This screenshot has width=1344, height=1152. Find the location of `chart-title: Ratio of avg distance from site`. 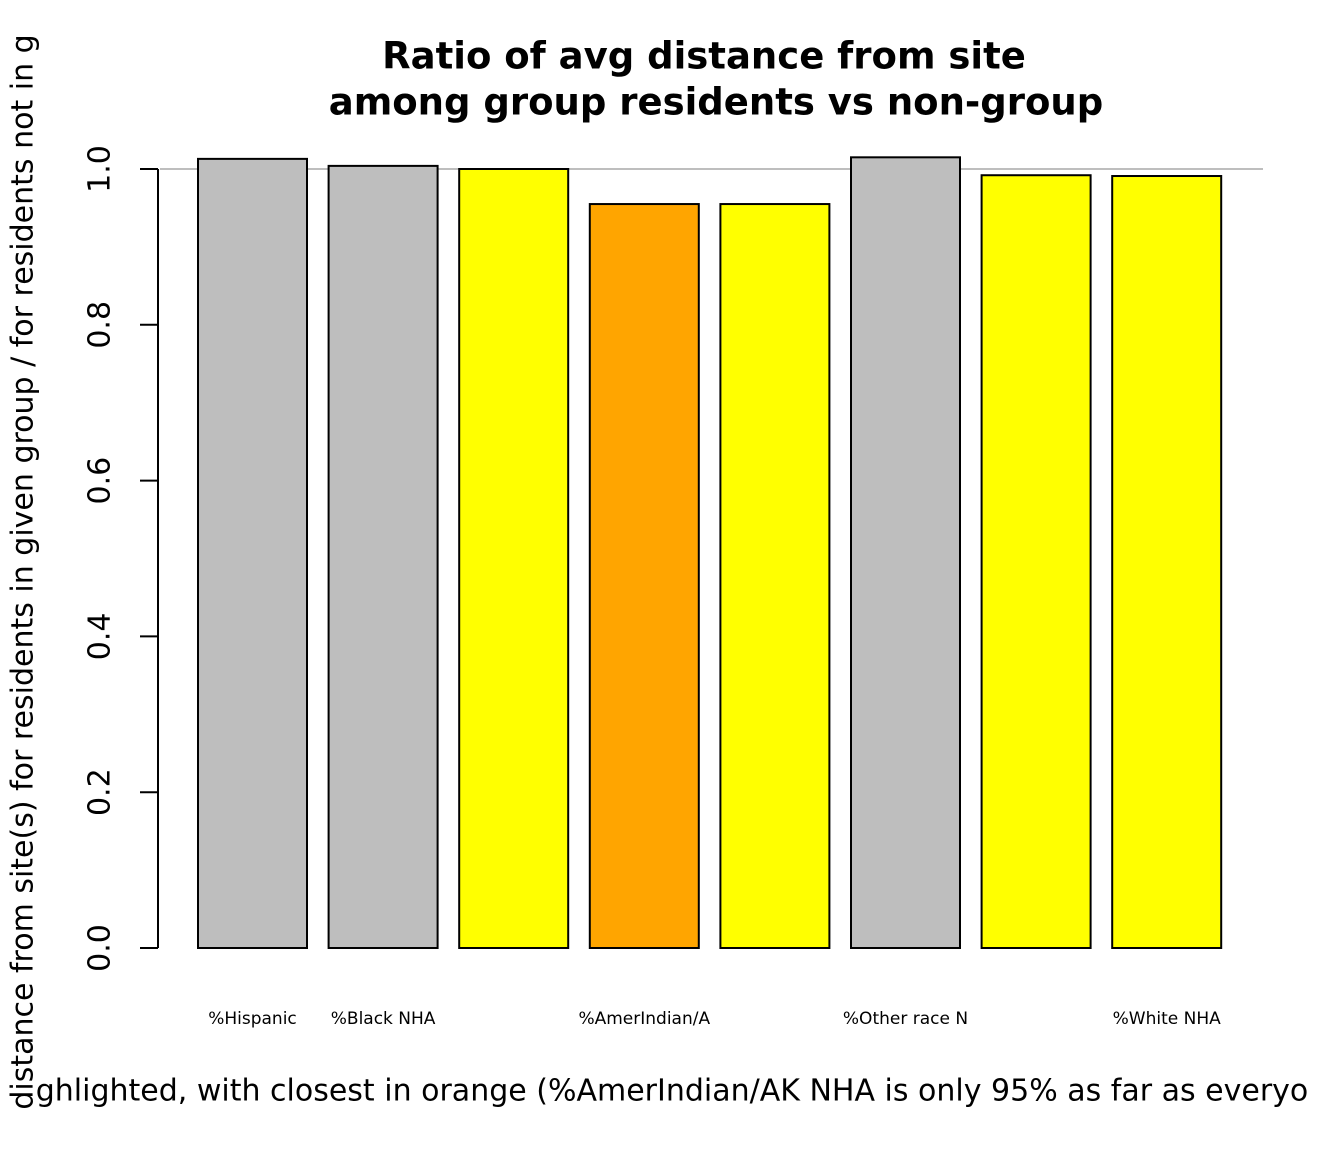

chart-title: Ratio of avg distance from site is located at coordinates (704, 56).